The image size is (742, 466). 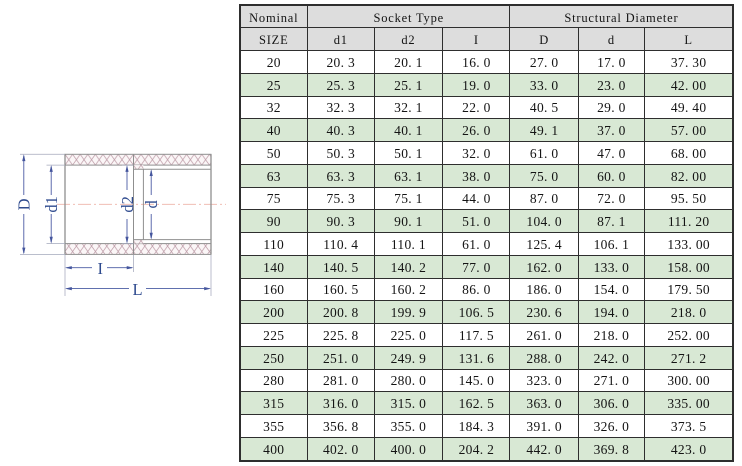 What do you see at coordinates (24, 204) in the screenshot?
I see `svg-text: D` at bounding box center [24, 204].